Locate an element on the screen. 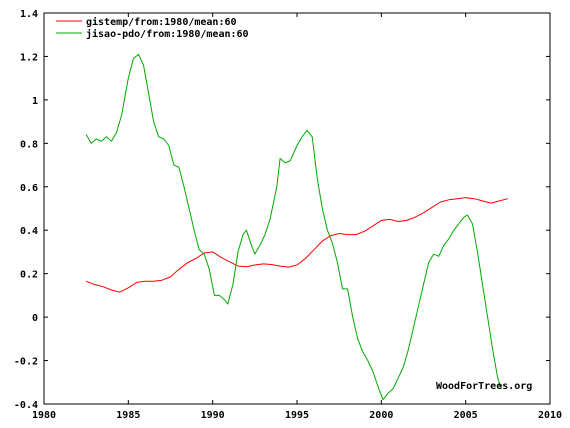 The width and height of the screenshot is (570, 428). y-tick-label: -0.2 is located at coordinates (26, 362).